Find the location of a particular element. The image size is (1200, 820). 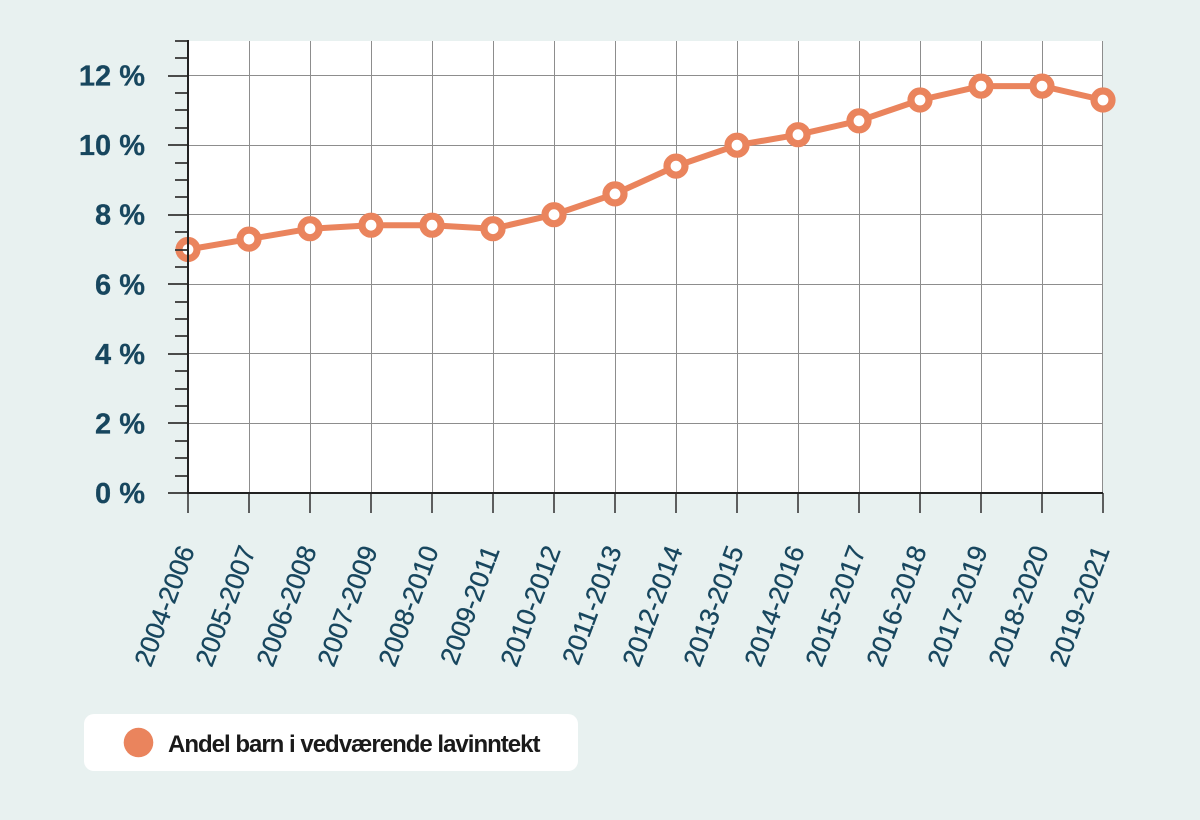

svg-text:Andel barn i vedværende lavinn: Andel barn i vedværende lavinntekt is located at coordinates (354, 744).